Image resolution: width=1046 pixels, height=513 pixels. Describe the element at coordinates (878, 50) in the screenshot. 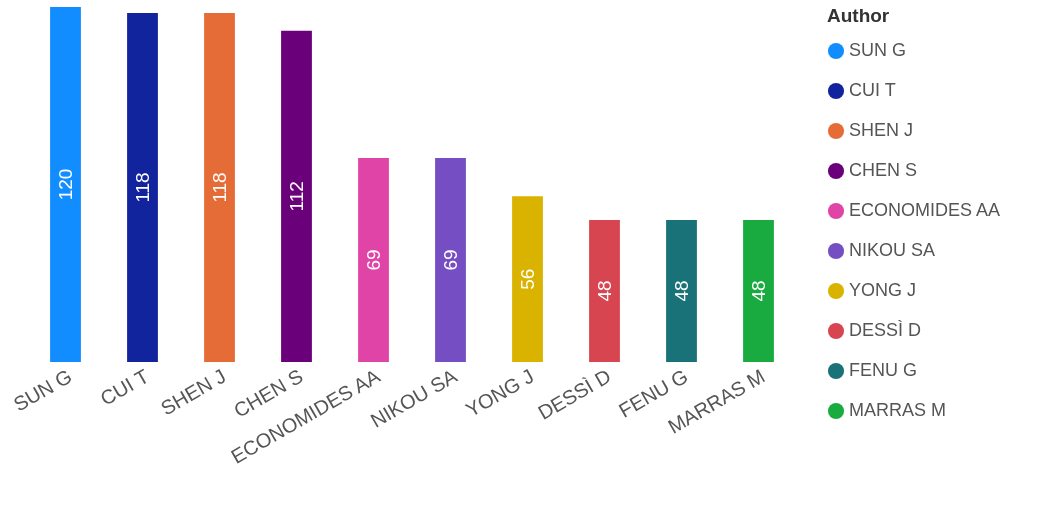

I see `legend-label: SUN G` at that location.